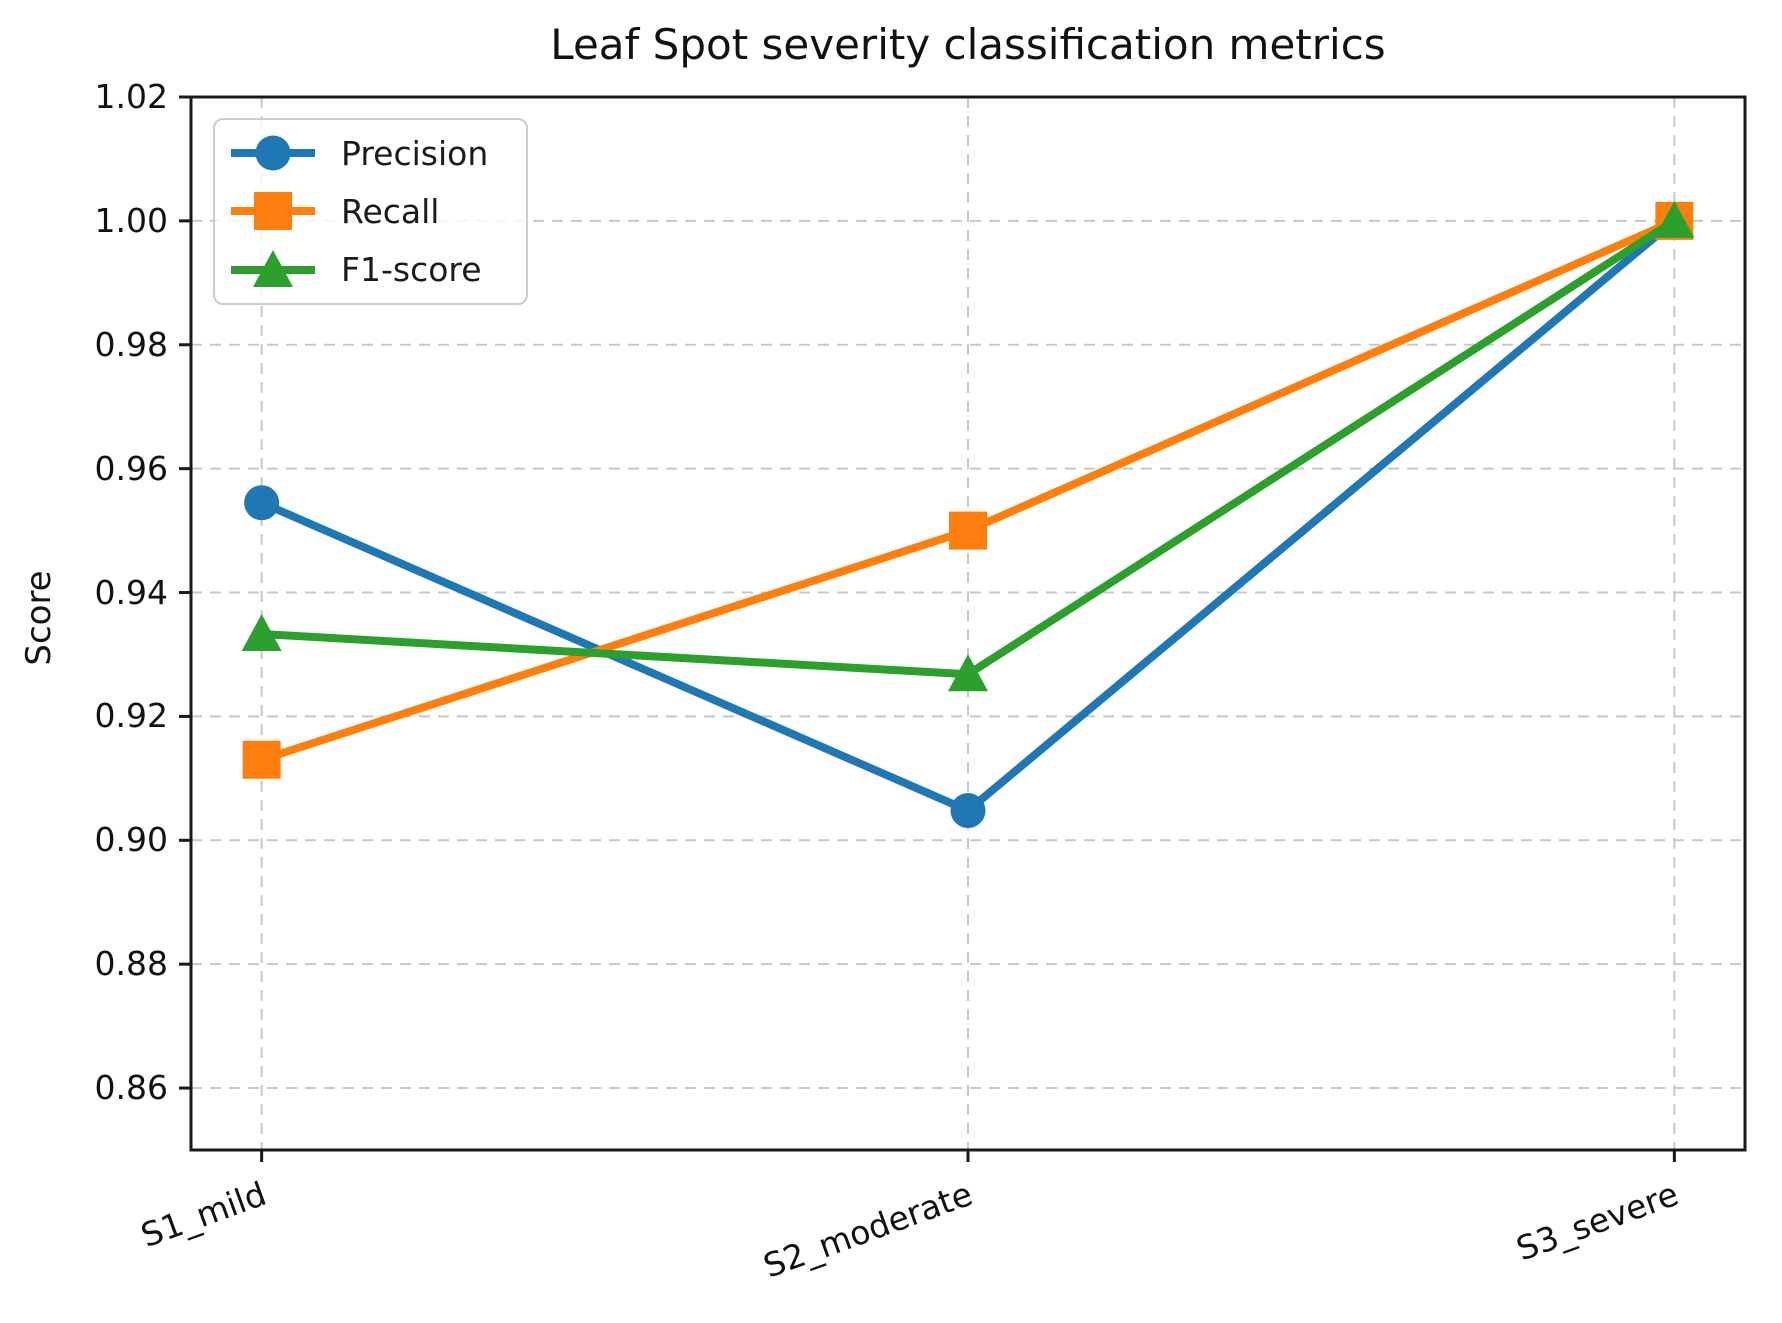 Image resolution: width=1782 pixels, height=1323 pixels. Describe the element at coordinates (1674, 219) in the screenshot. I see `f1-score-marker-s3_severe` at that location.